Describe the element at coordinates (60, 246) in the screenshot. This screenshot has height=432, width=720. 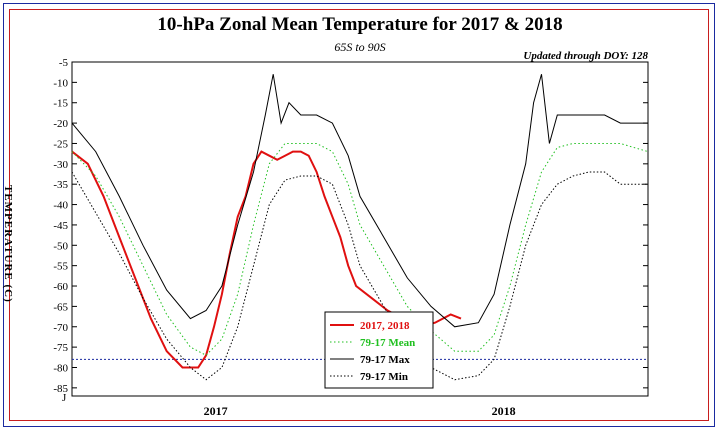
I see `y-tick-label-9: -50` at that location.